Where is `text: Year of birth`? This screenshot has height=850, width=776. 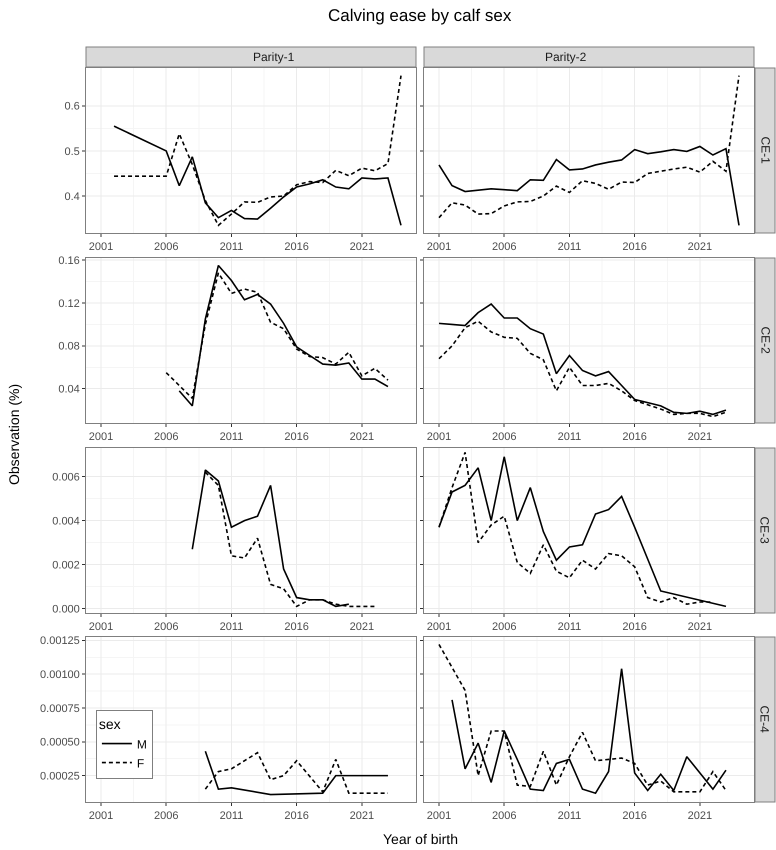
text: Year of birth is located at coordinates (420, 839).